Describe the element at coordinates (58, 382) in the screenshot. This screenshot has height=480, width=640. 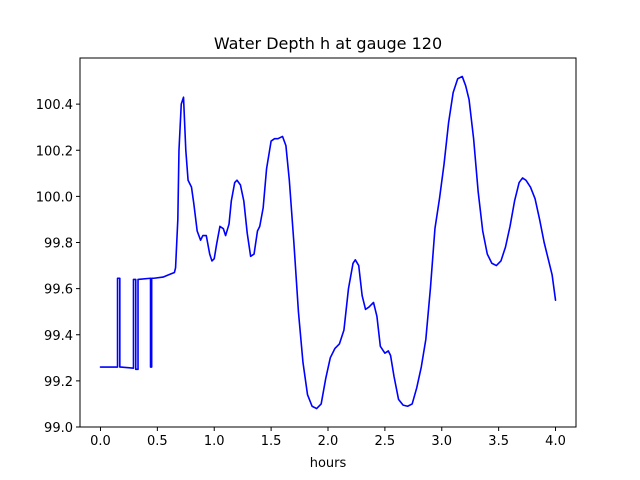
I see `y-tick-label: 99.2` at that location.